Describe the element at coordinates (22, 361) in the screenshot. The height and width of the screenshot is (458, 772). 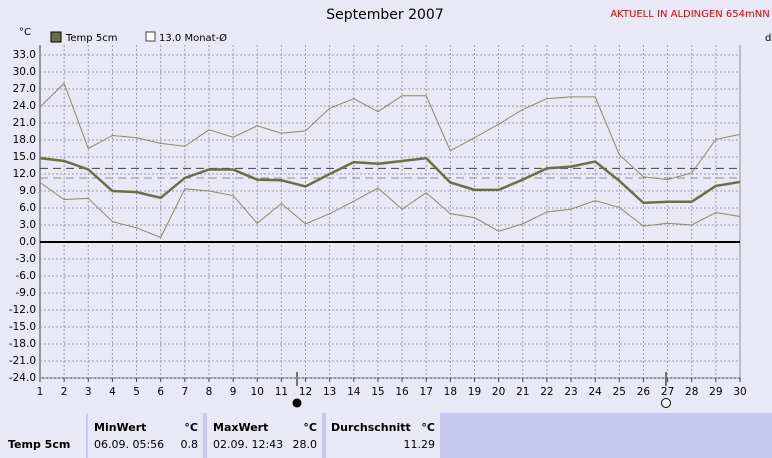
I see `y-tick-label: -21.0` at that location.